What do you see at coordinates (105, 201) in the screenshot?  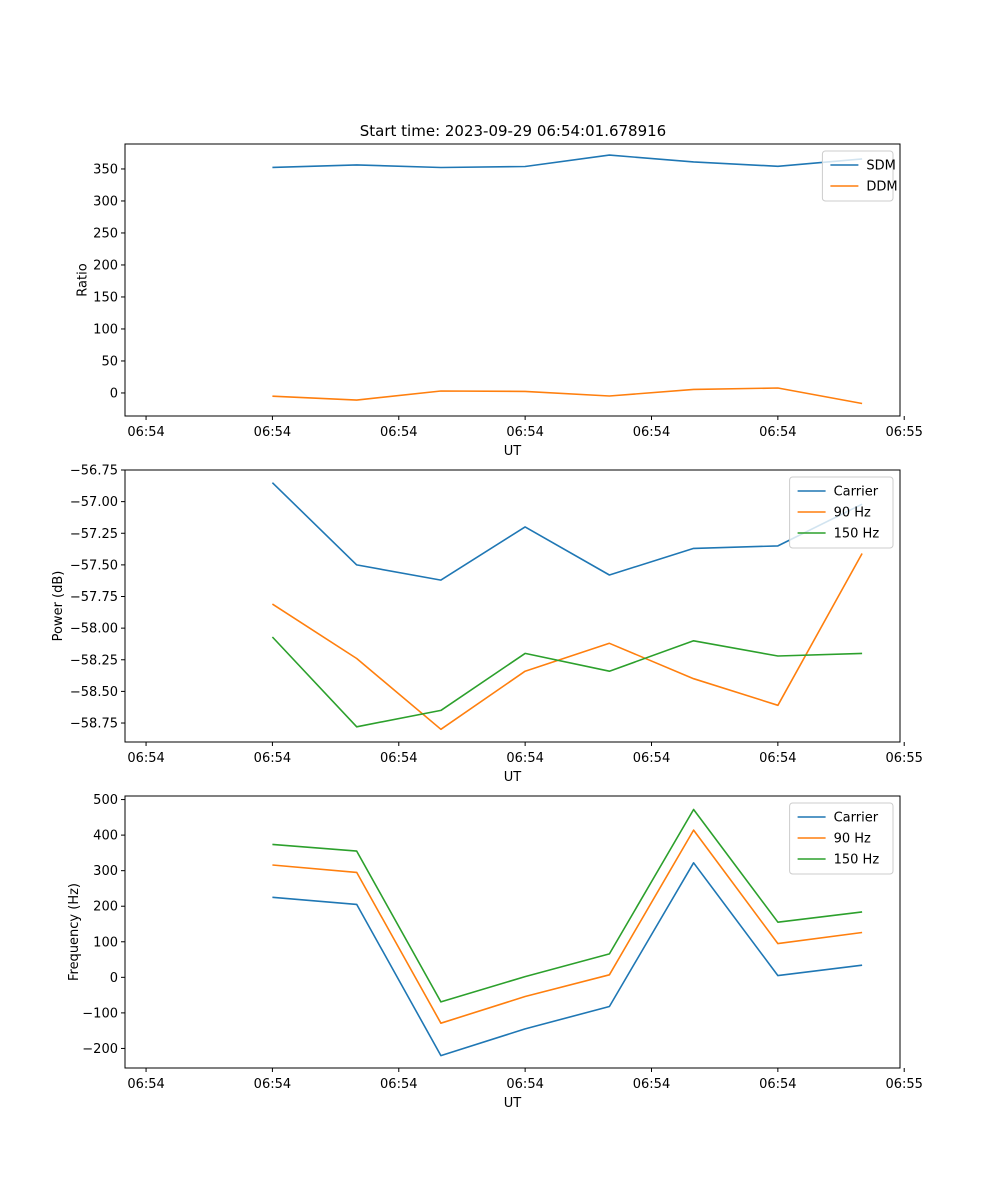 I see `ratio-y-tick-label: 300` at bounding box center [105, 201].